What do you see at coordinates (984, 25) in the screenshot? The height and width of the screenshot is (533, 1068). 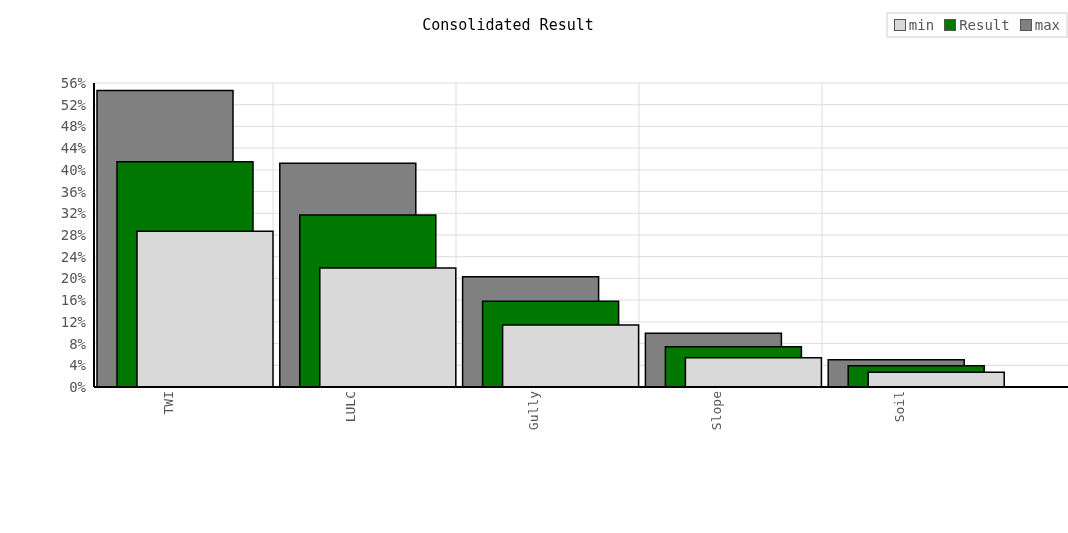 I see `legend-label: Result` at bounding box center [984, 25].